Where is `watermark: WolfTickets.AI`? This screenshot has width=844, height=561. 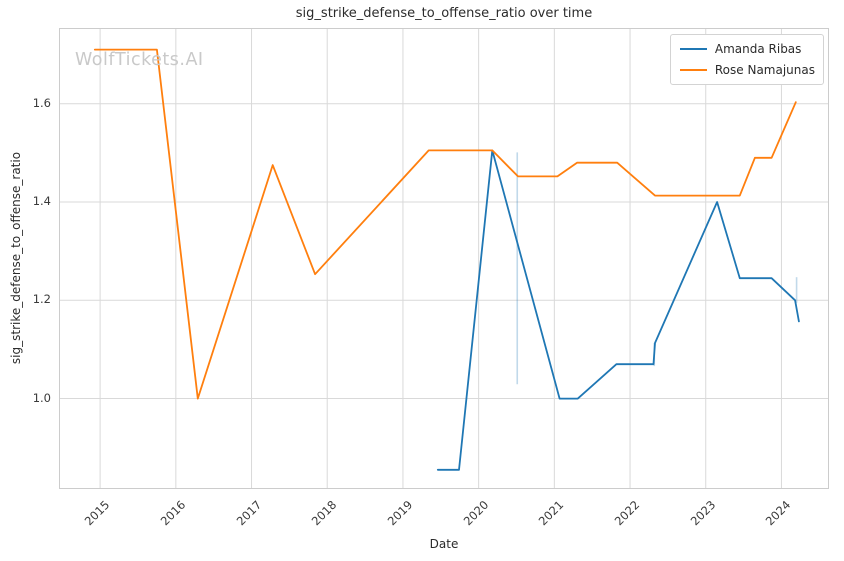
watermark: WolfTickets.AI is located at coordinates (139, 60).